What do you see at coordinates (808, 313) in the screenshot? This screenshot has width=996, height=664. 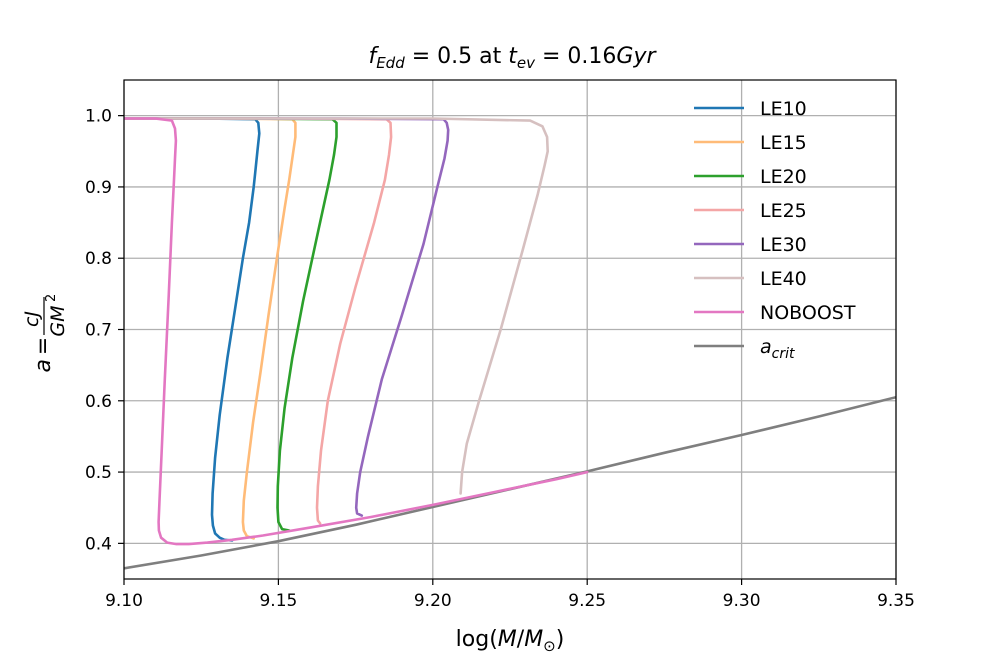 I see `legend-label-noboost: NOBOOST` at bounding box center [808, 313].